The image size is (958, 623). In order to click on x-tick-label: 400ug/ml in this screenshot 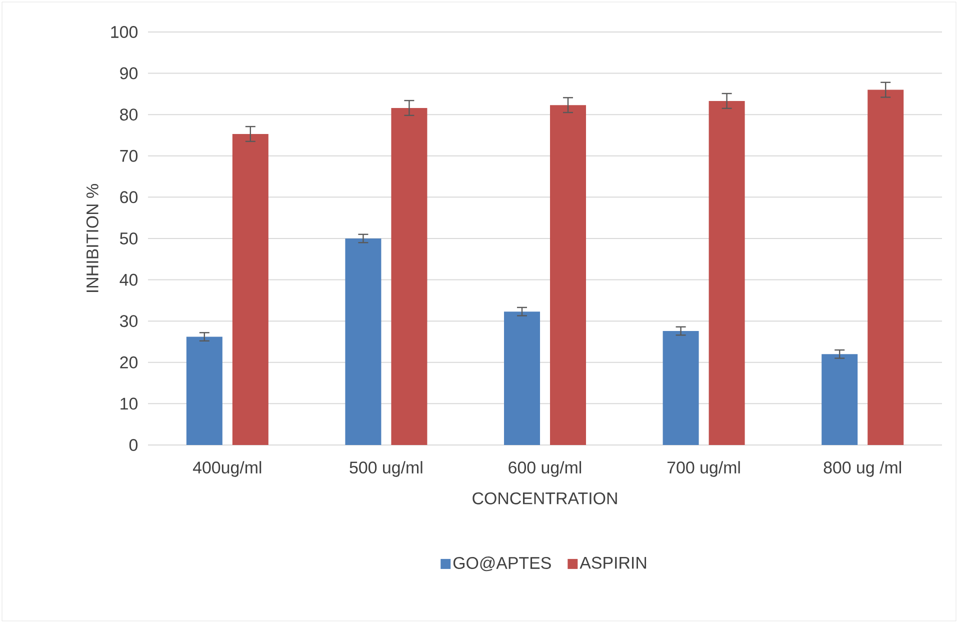, I will do `click(227, 469)`.